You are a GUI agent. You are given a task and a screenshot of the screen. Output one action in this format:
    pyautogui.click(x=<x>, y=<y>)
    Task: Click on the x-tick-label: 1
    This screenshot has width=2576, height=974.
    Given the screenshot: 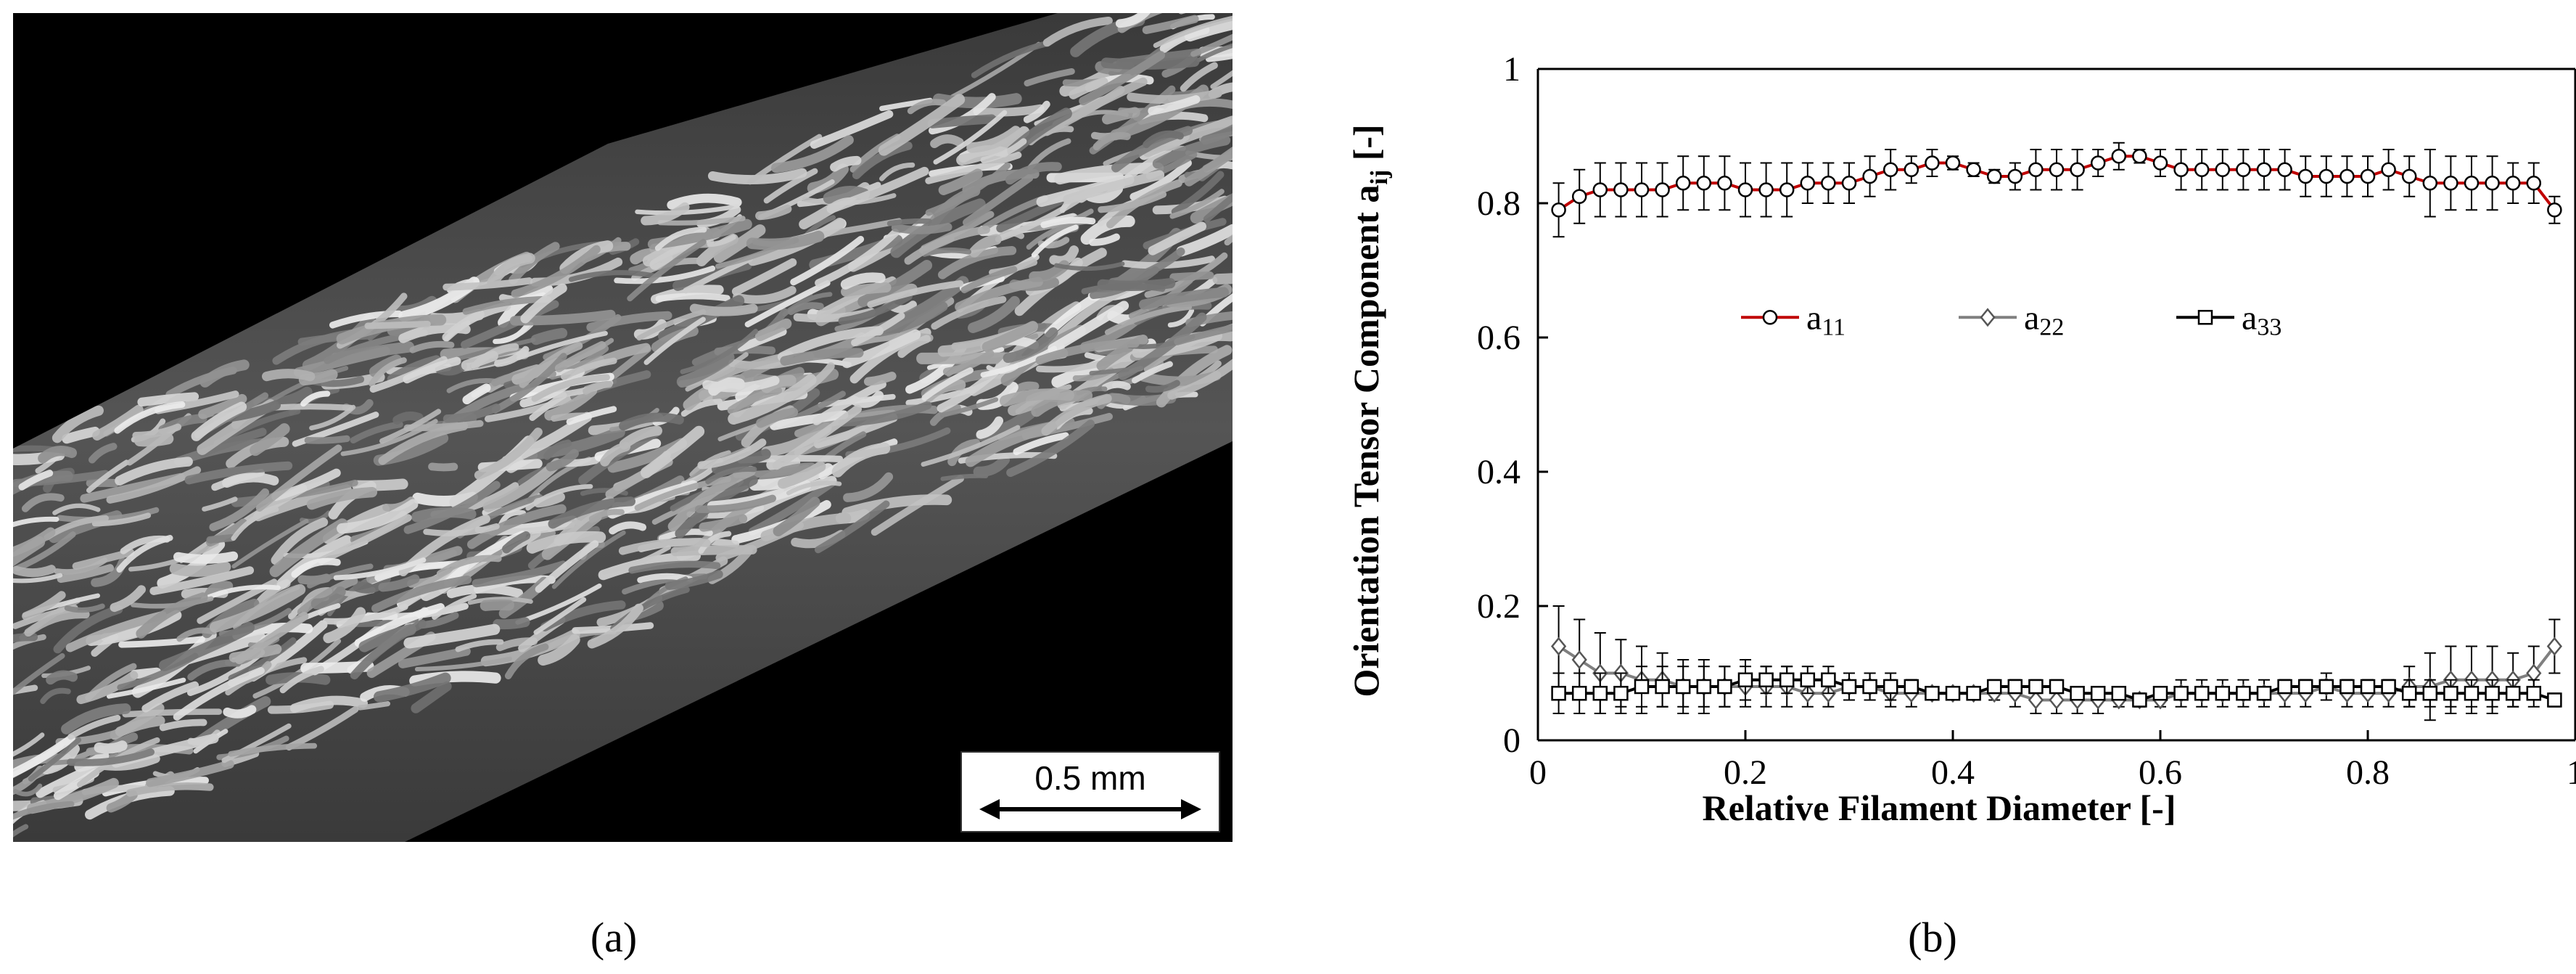 What is the action you would take?
    pyautogui.click(x=2571, y=772)
    